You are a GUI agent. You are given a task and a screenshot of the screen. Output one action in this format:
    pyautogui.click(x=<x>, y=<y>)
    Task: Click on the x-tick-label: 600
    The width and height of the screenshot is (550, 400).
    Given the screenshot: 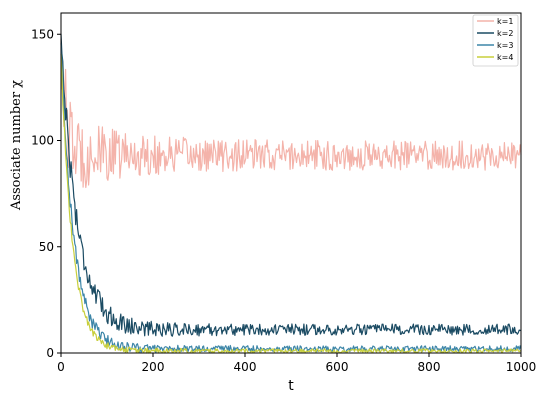 What is the action you would take?
    pyautogui.click(x=337, y=367)
    